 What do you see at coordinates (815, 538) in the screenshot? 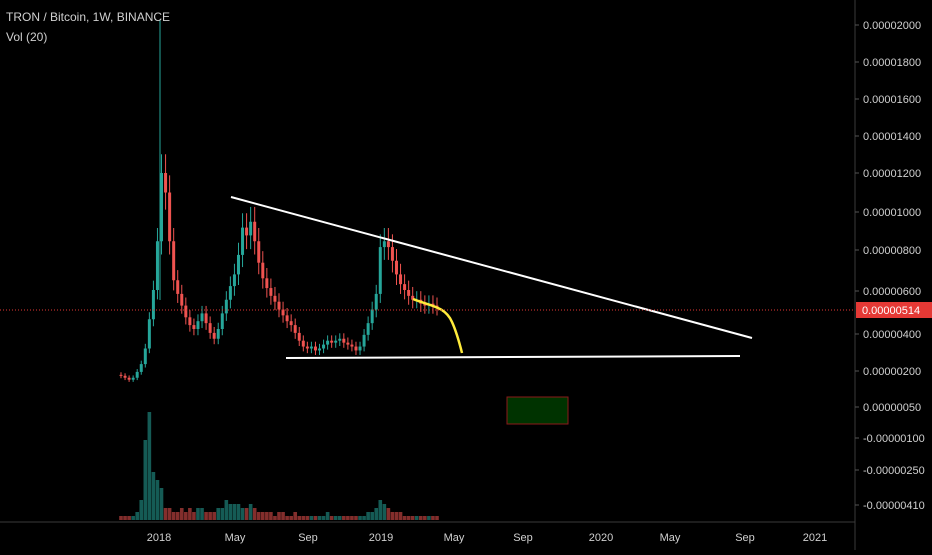
I see `time-tick-label: 2021` at bounding box center [815, 538].